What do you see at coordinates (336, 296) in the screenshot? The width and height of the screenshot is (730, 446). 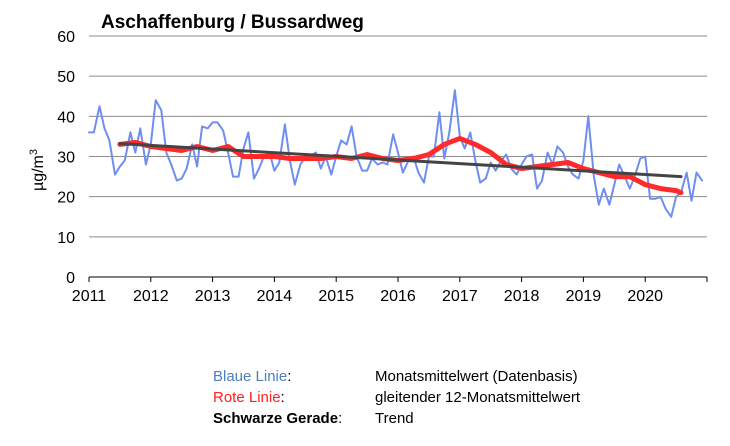 I see `x-tick-label: 2015` at bounding box center [336, 296].